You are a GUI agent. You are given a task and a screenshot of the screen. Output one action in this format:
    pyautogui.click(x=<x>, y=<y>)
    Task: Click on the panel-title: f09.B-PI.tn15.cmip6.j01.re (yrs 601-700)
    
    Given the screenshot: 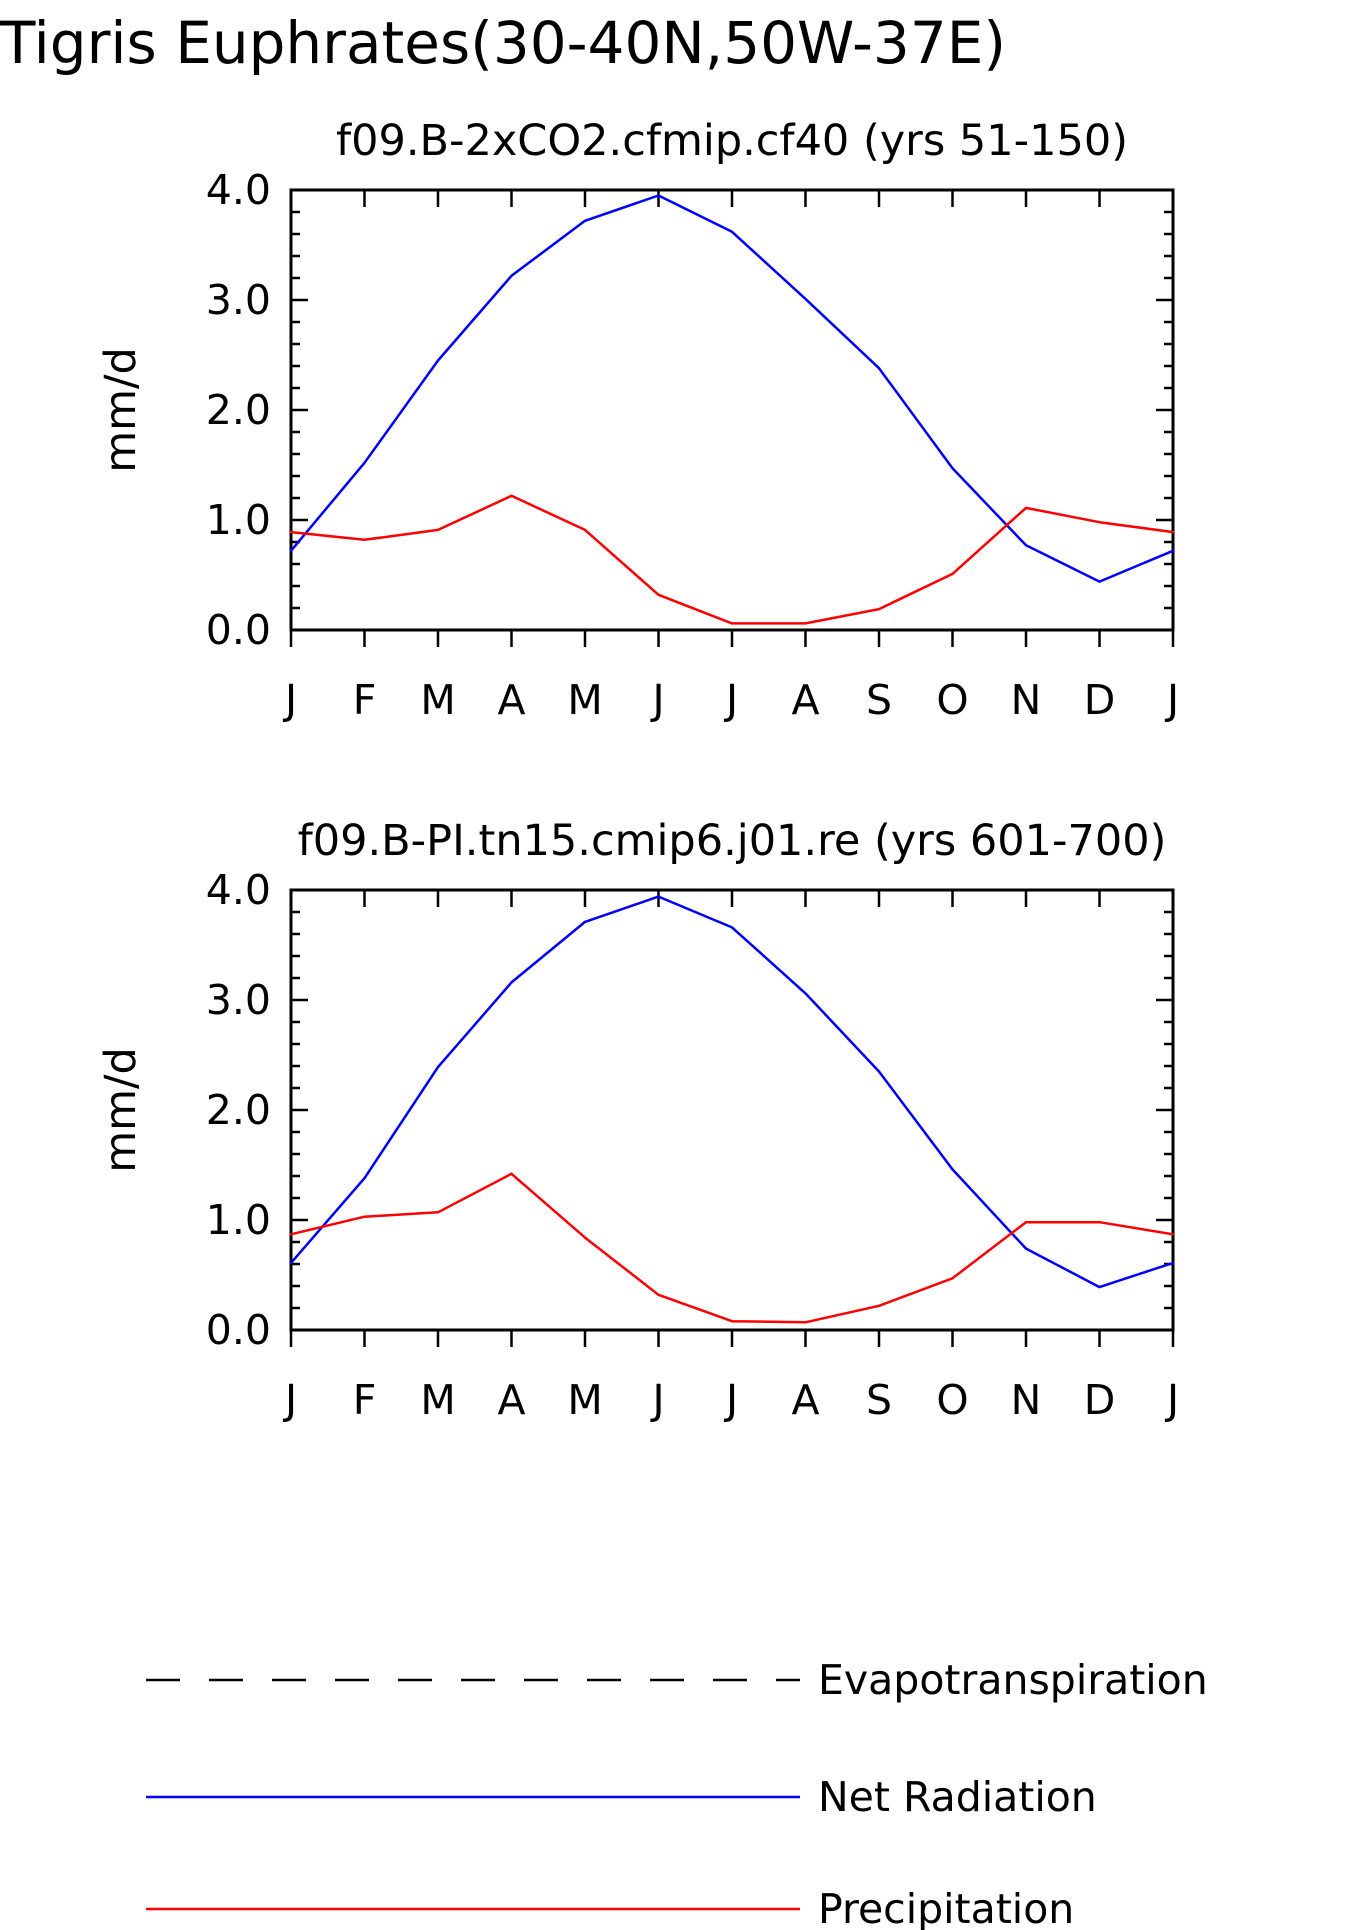 What is the action you would take?
    pyautogui.click(x=732, y=841)
    